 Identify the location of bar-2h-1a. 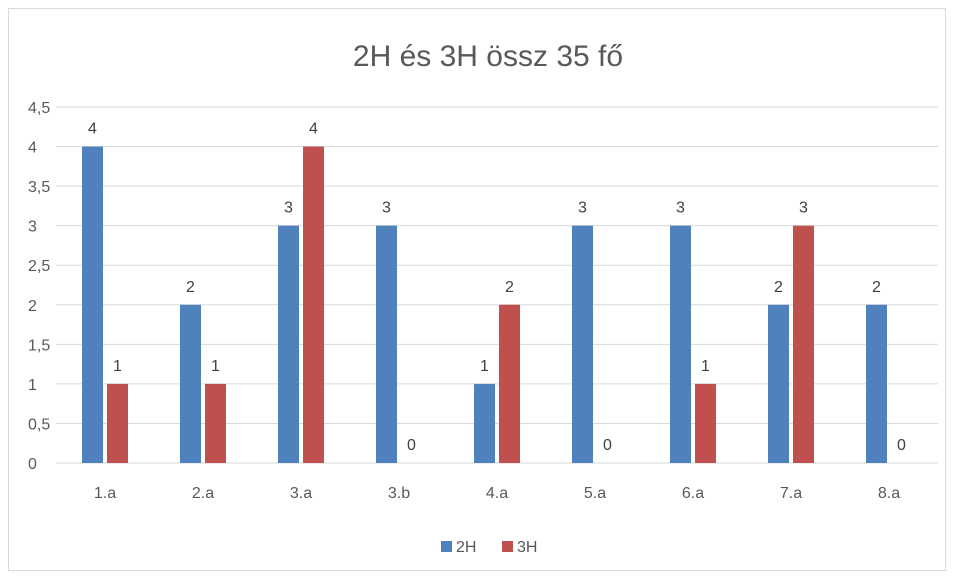
(92, 305).